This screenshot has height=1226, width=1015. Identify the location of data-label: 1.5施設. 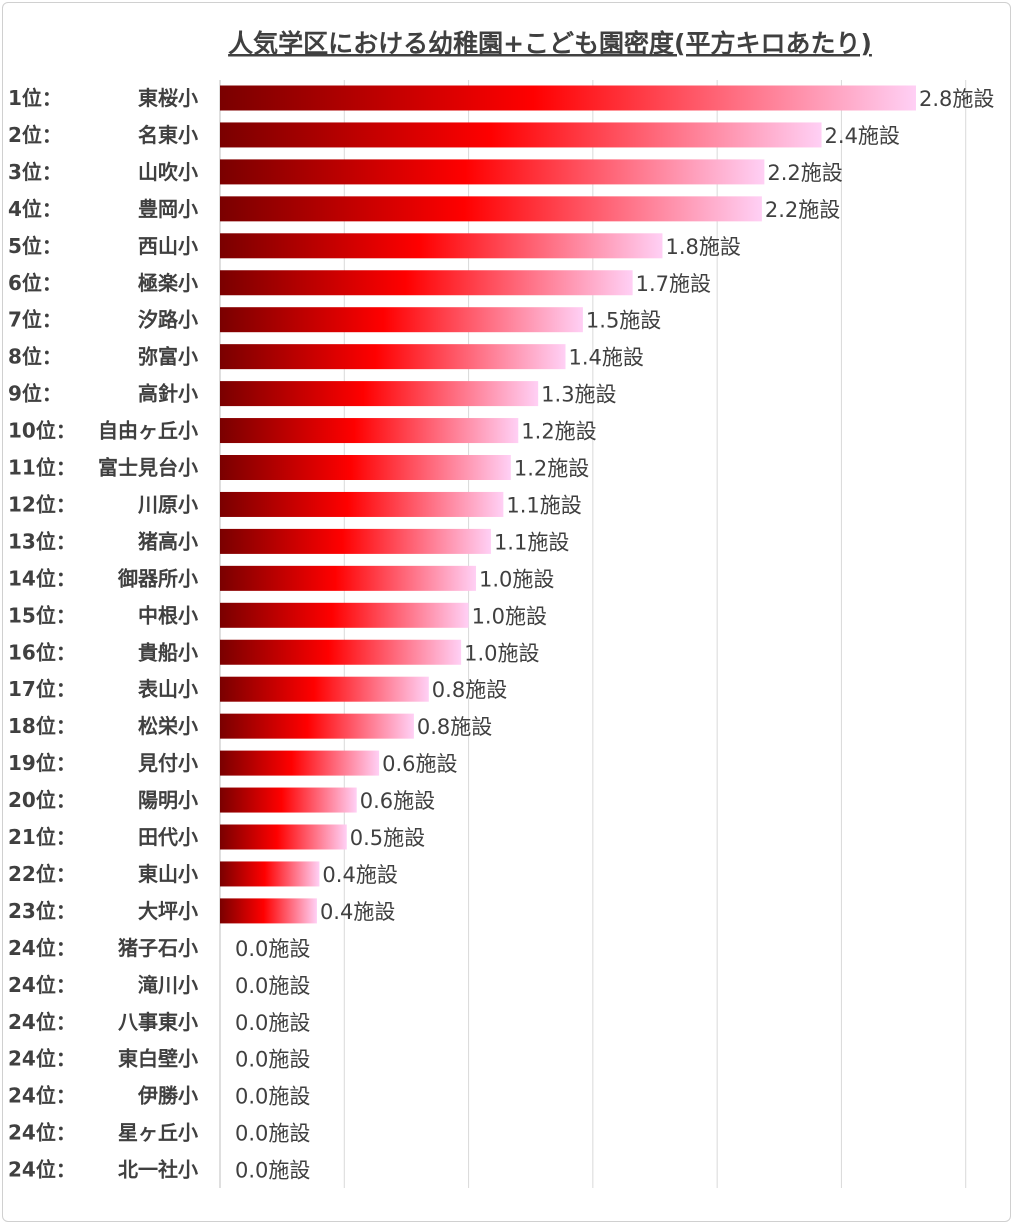
(623, 321).